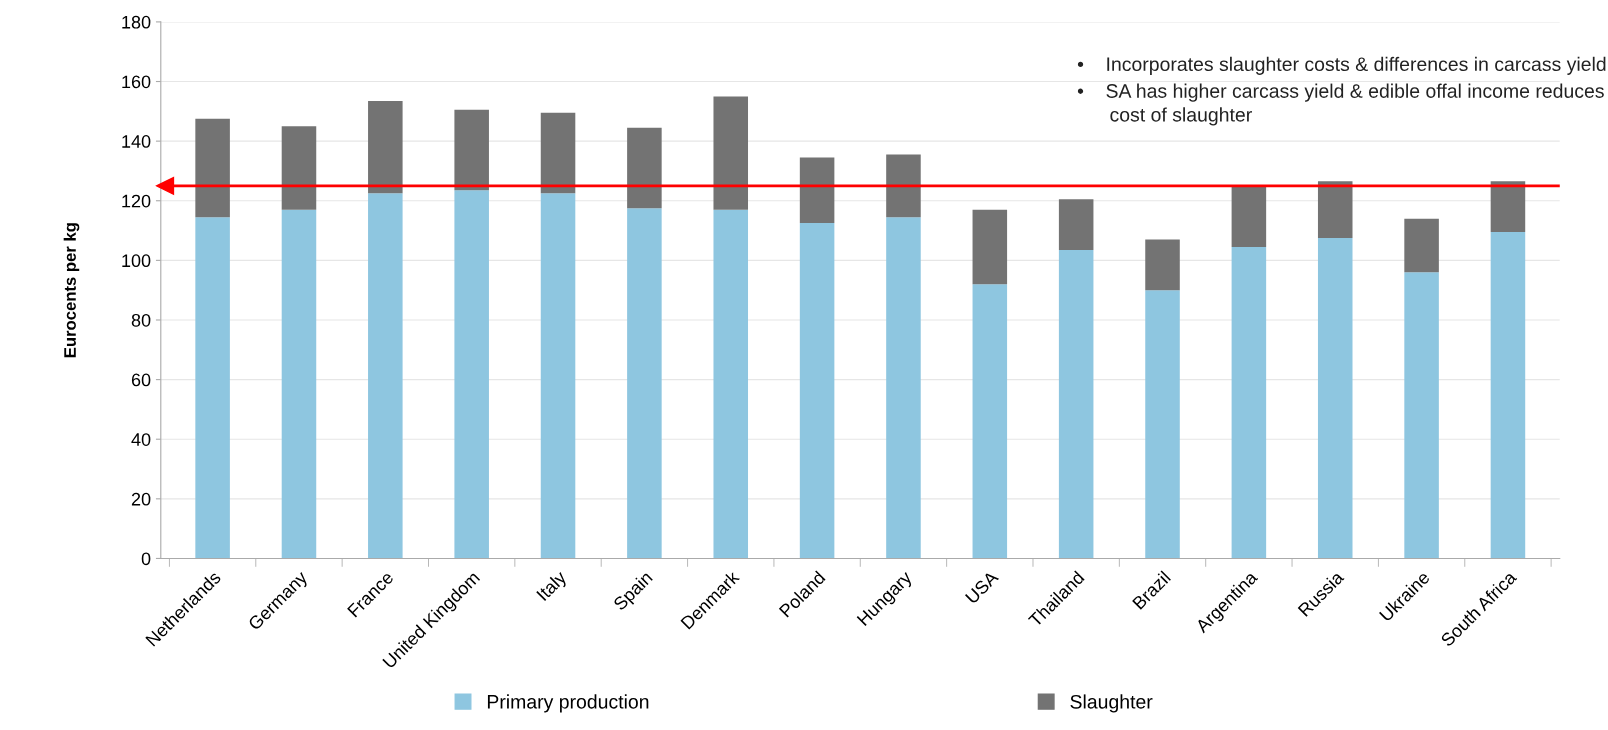 This screenshot has width=1608, height=730. Describe the element at coordinates (141, 320) in the screenshot. I see `y-tick-label: 80` at that location.